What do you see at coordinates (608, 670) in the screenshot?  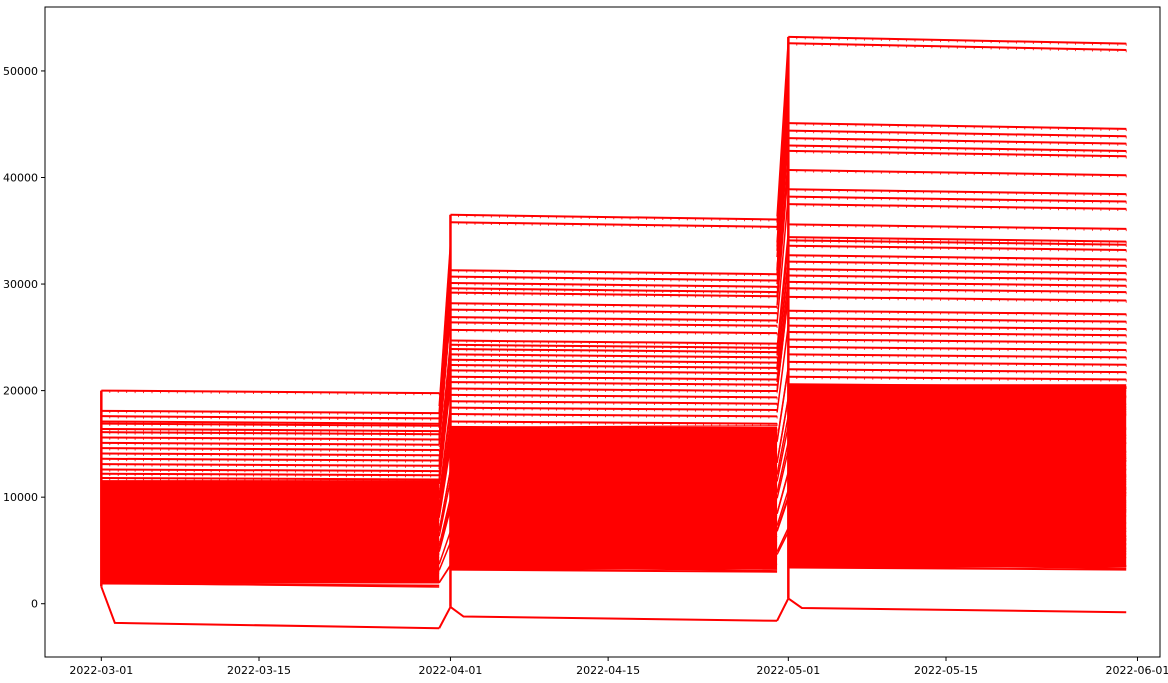 I see `x-tick-label: 2022-04-15` at bounding box center [608, 670].